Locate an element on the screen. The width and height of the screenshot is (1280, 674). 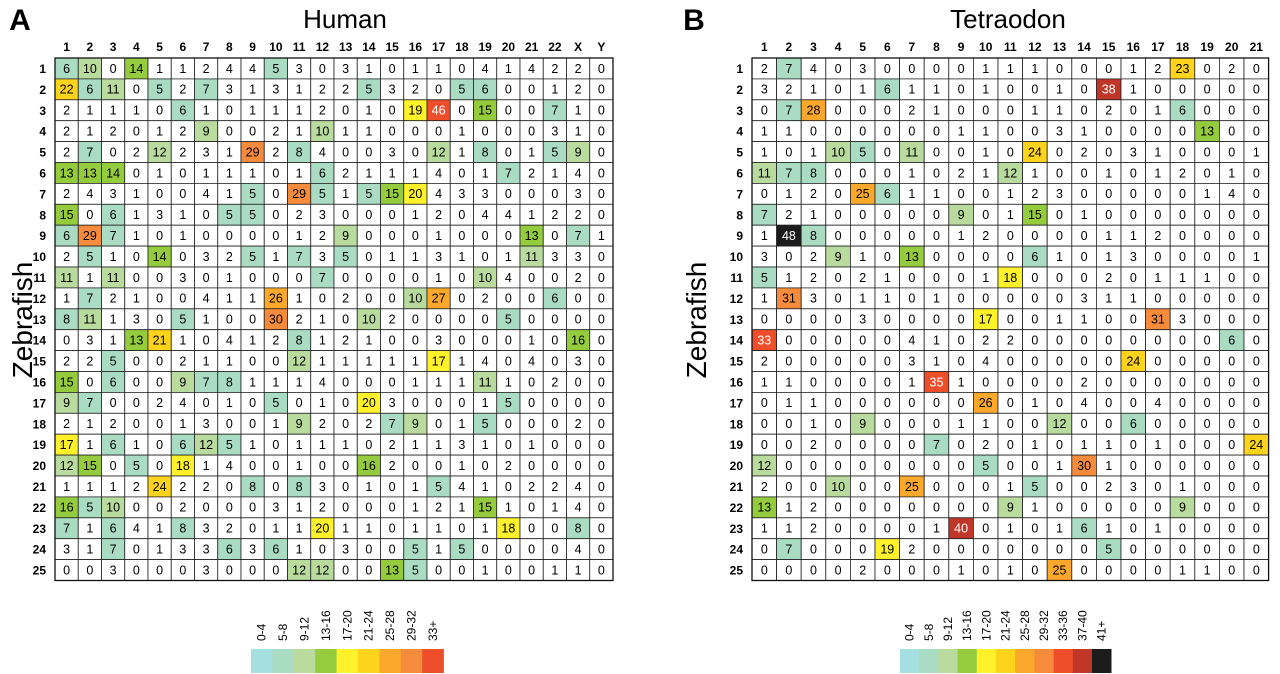
cell-value: 28 is located at coordinates (814, 111).